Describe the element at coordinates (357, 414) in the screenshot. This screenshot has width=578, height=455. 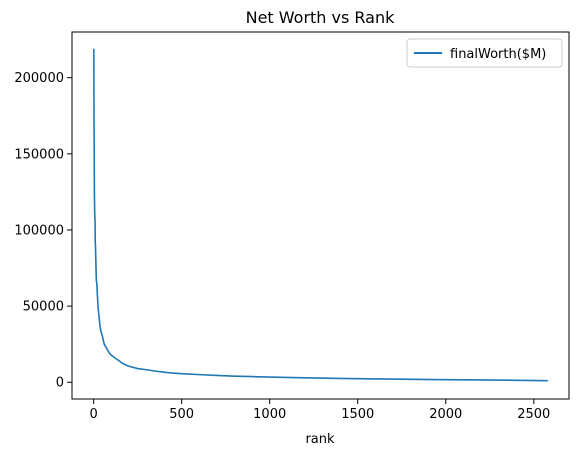
I see `x-tick-label: 1500` at that location.